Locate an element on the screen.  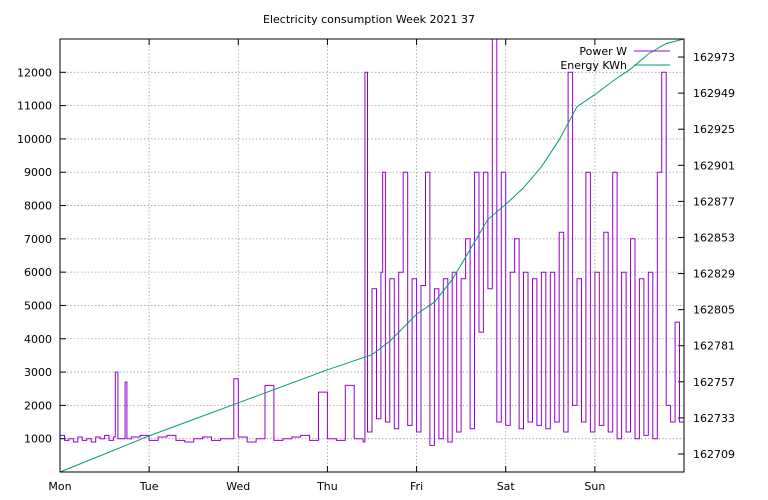
y-left-tick-label: 9000 is located at coordinates (38, 172).